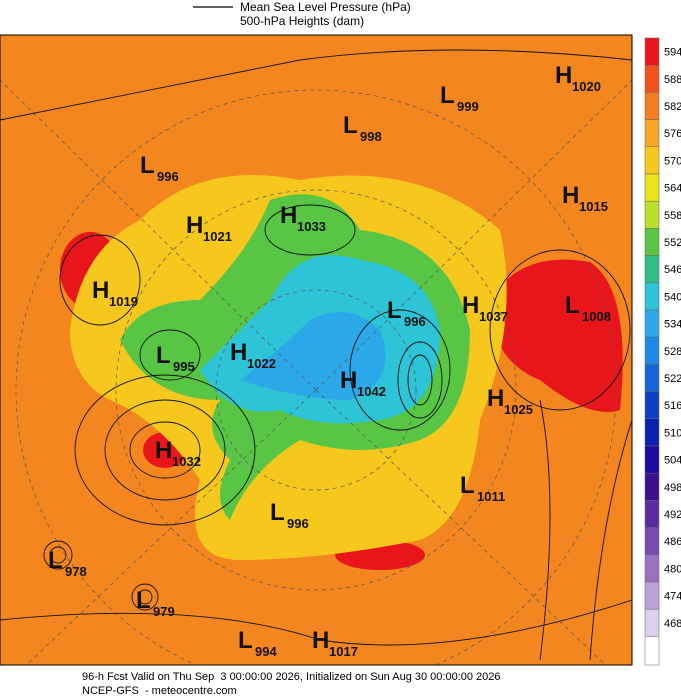 The width and height of the screenshot is (681, 700). What do you see at coordinates (76, 571) in the screenshot?
I see `center-value: 978` at bounding box center [76, 571].